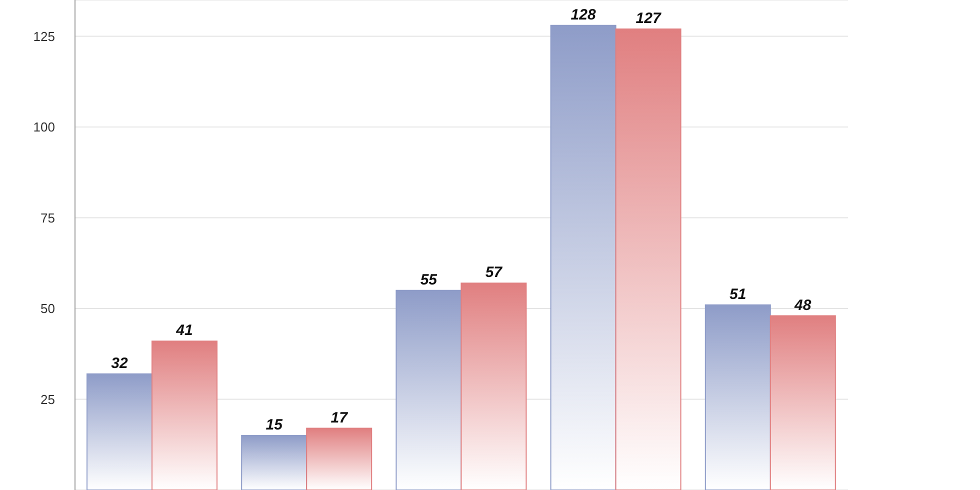 The image size is (980, 490). Describe the element at coordinates (429, 279) in the screenshot. I see `data-label: 55` at that location.